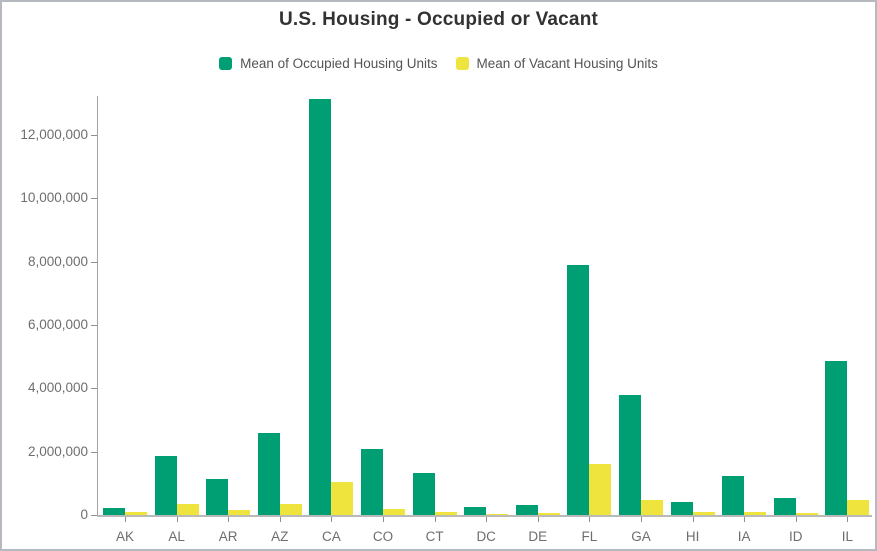  I want to click on legend-label-occupied: Mean of Occupied Housing Units, so click(339, 63).